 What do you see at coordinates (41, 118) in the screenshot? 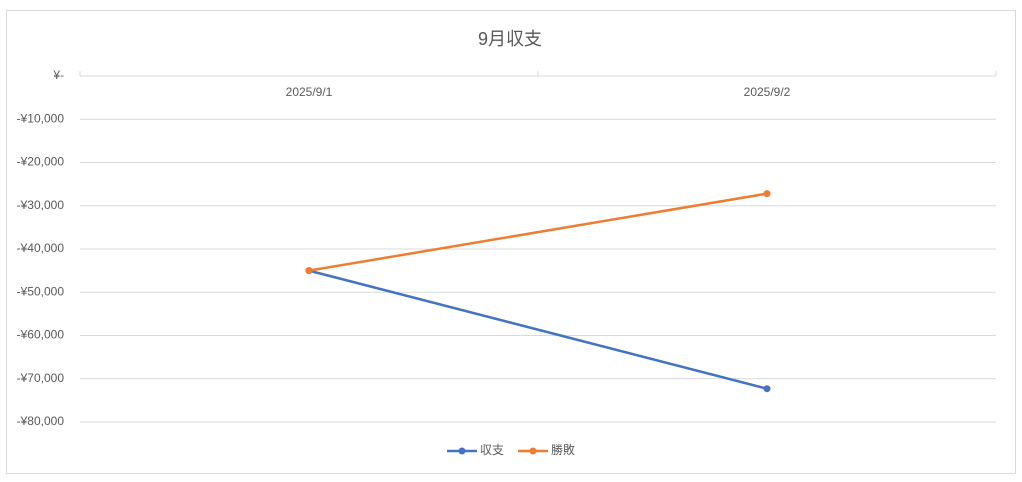
I see `y-tick-label: -¥10,000` at bounding box center [41, 118].